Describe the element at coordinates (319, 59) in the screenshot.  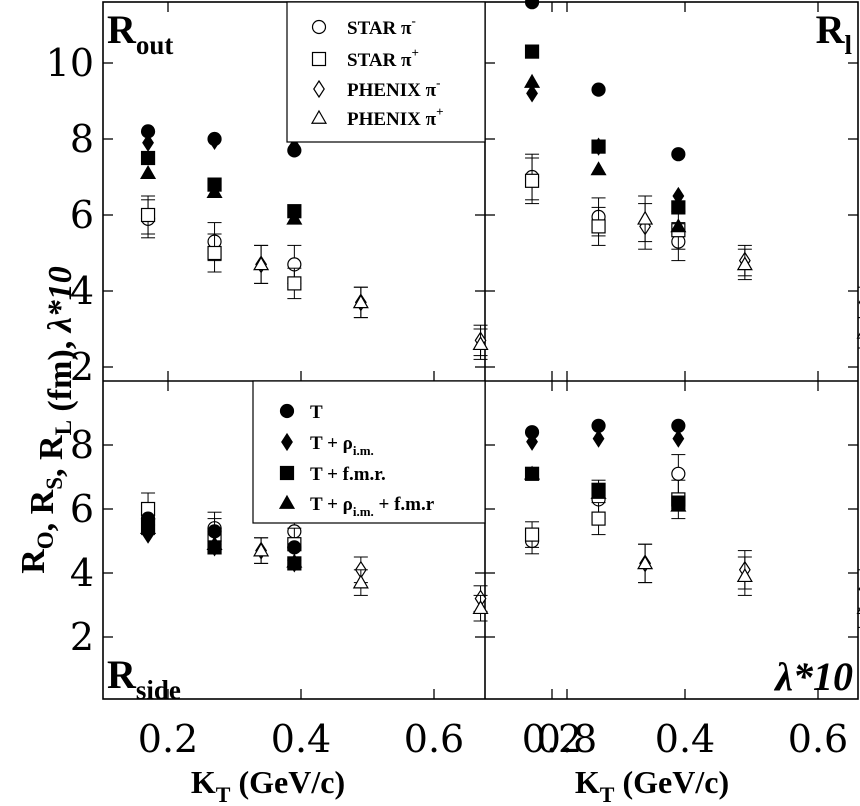
I see `legend-marker-square-open` at that location.